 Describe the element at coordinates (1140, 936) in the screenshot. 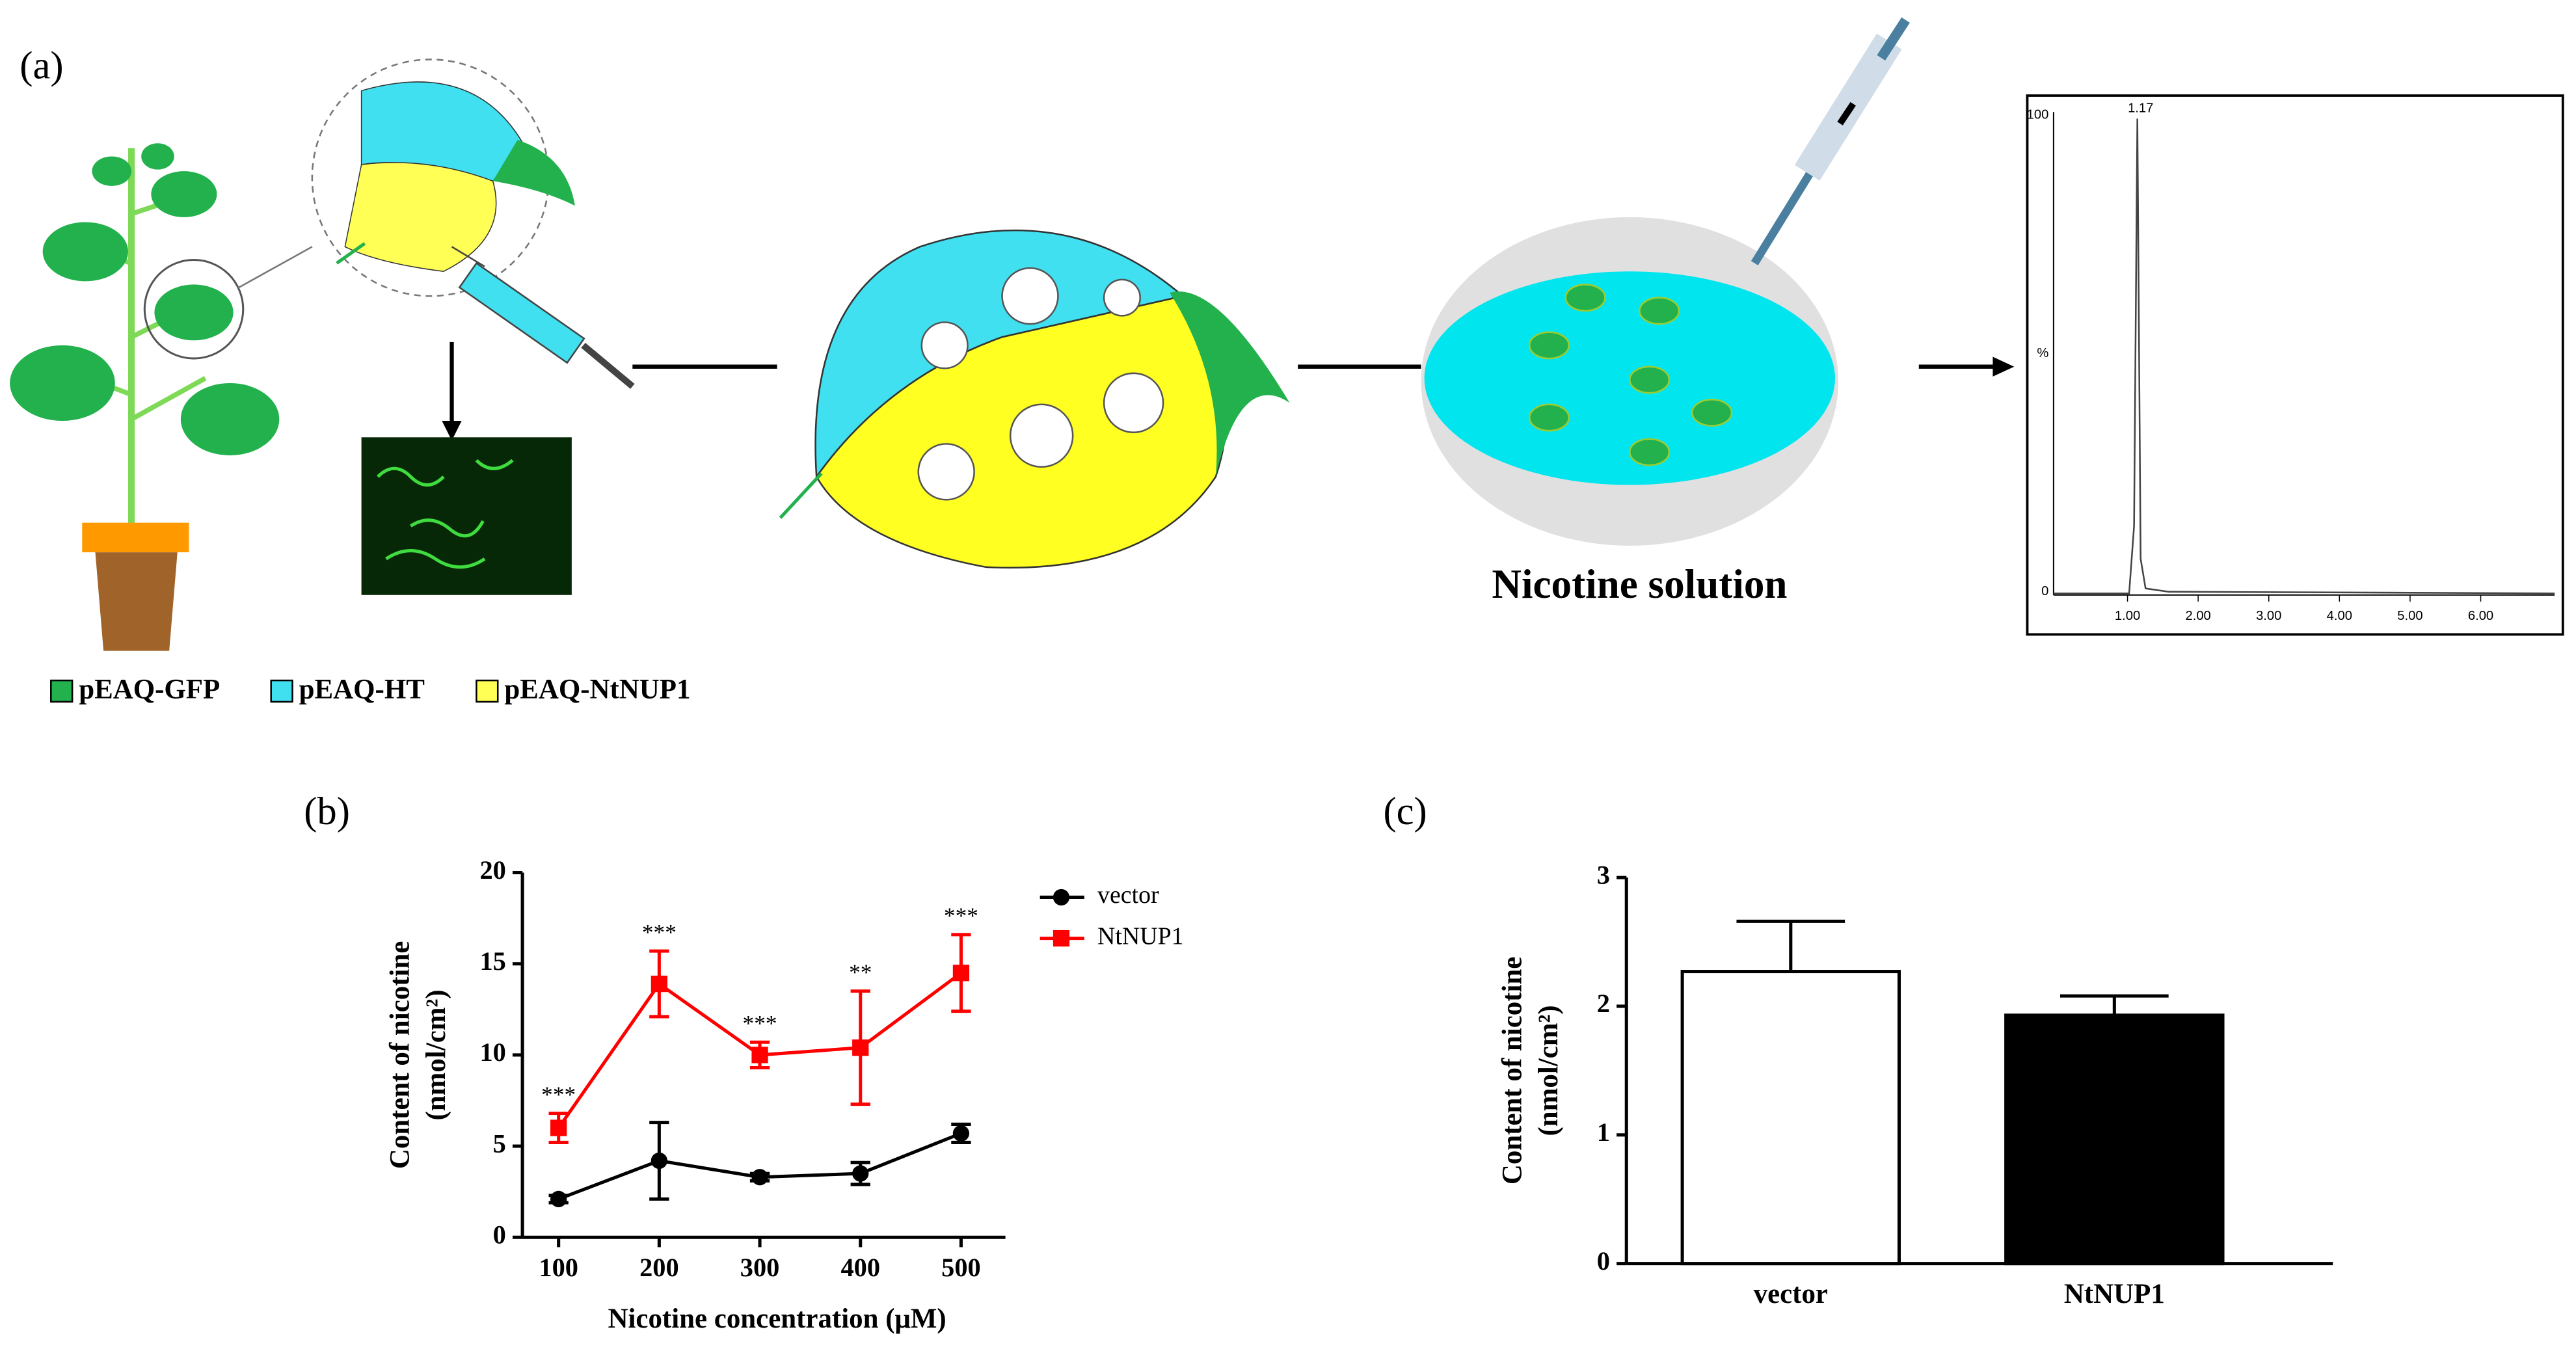

I see `legend-label: NtNUP1` at that location.